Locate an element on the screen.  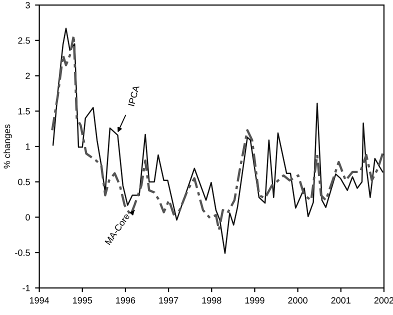
x-tick-label: 1996 is located at coordinates (126, 300).